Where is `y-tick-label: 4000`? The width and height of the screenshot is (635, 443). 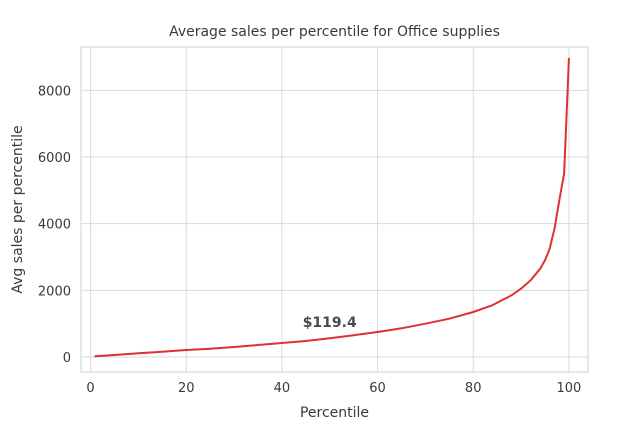
y-tick-label: 4000 is located at coordinates (54, 225).